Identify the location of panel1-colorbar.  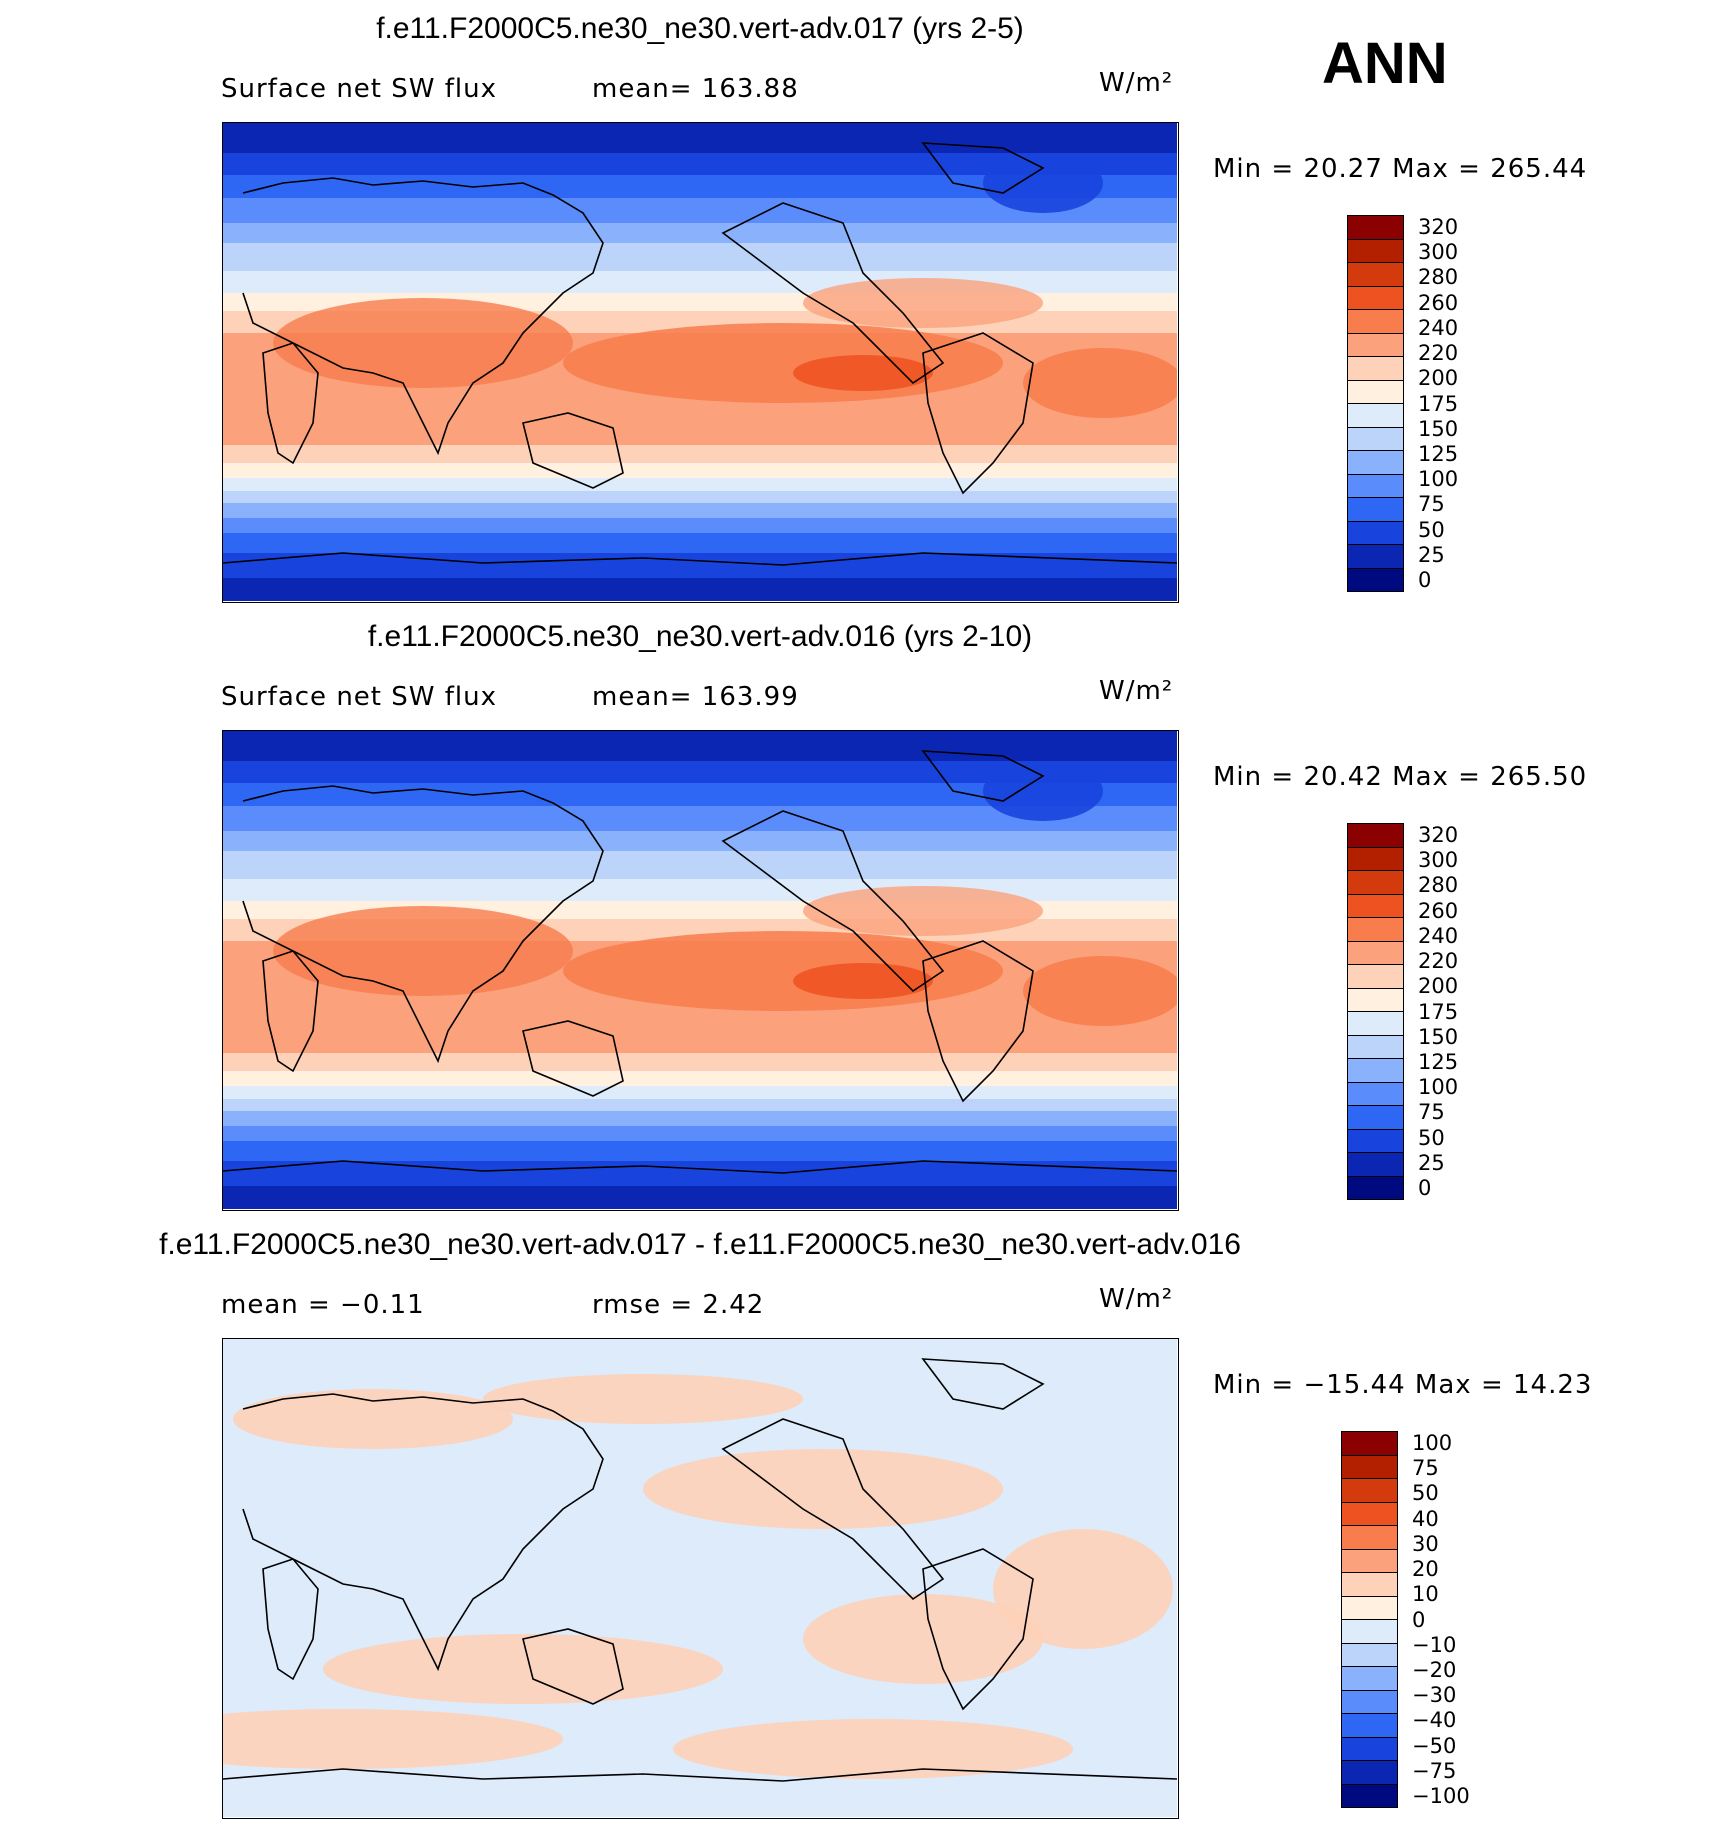
(1375, 403).